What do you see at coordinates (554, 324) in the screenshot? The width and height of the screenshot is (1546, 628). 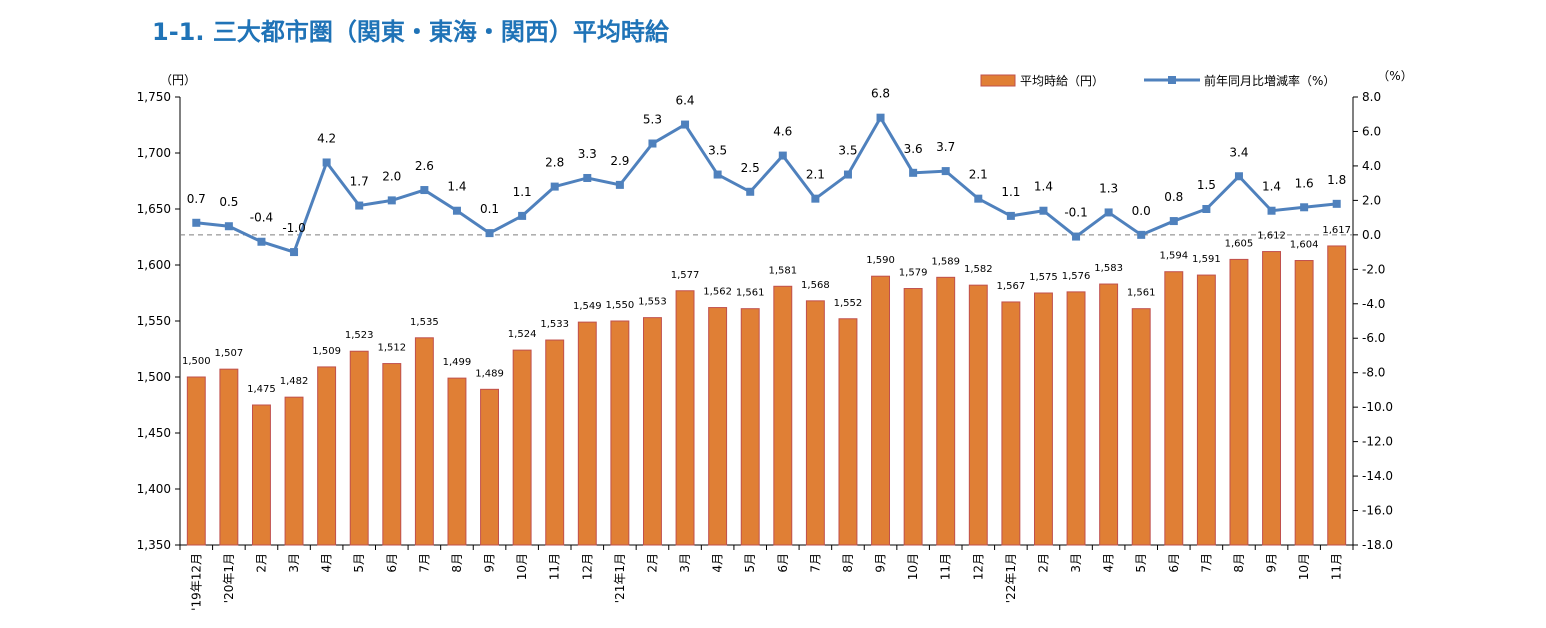 I see `bar-value-label: 1,533` at bounding box center [554, 324].